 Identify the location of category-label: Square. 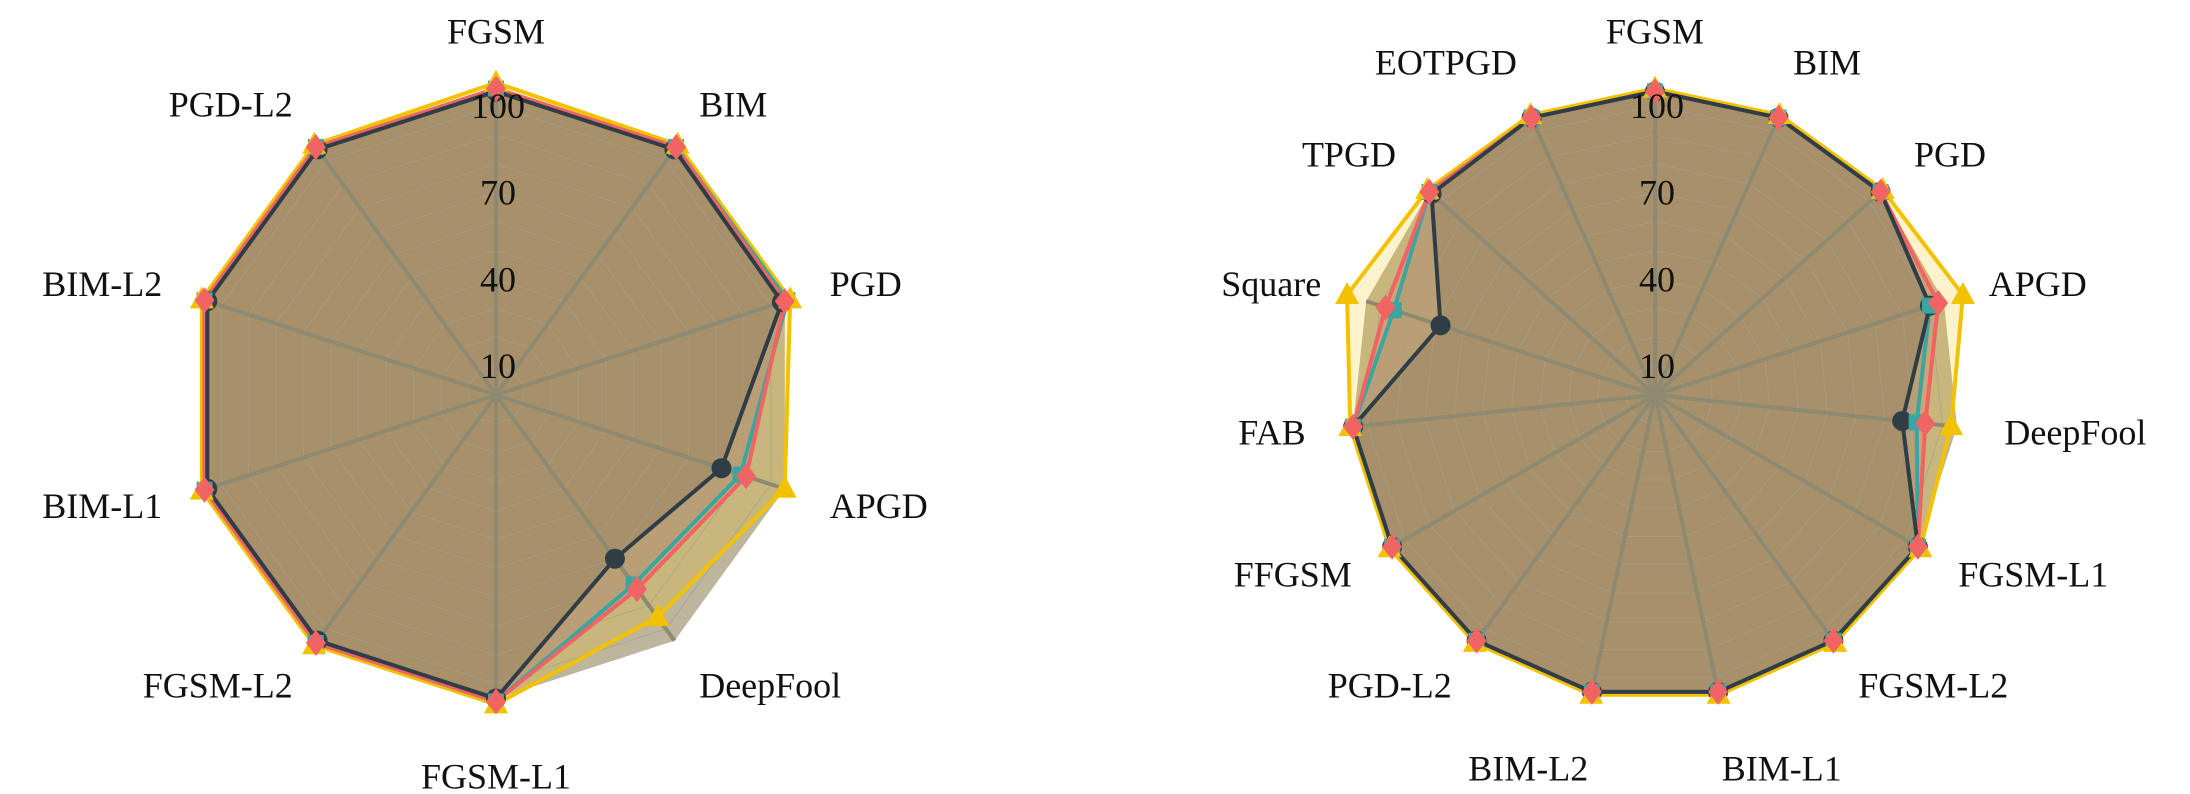
(1271, 284).